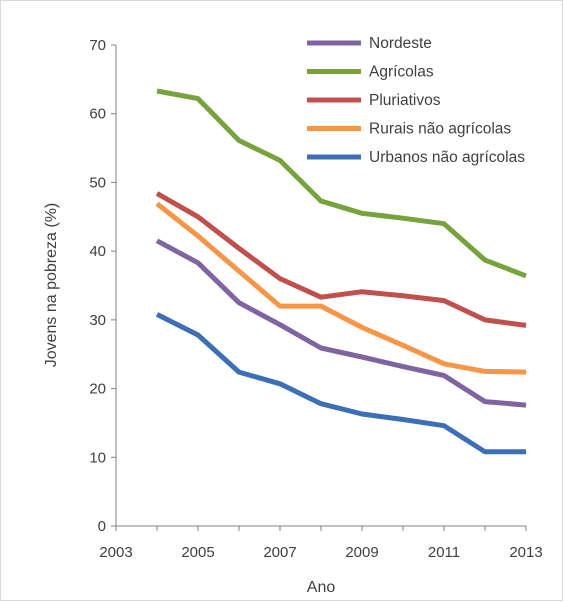 The height and width of the screenshot is (602, 564). What do you see at coordinates (279, 552) in the screenshot?
I see `x-tick-label: 2007` at bounding box center [279, 552].